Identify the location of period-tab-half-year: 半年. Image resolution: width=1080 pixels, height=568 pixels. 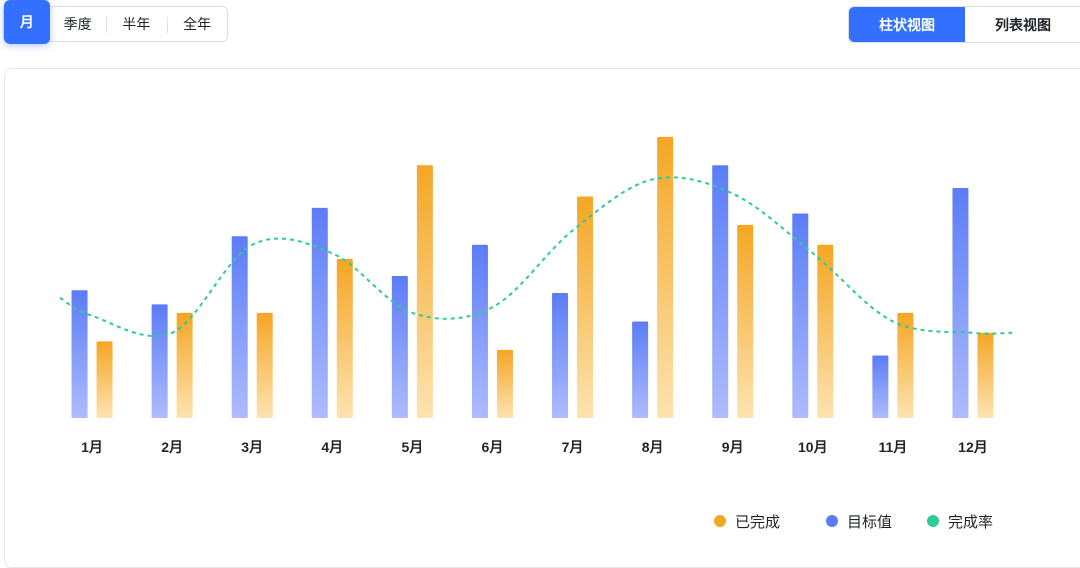
(136, 24).